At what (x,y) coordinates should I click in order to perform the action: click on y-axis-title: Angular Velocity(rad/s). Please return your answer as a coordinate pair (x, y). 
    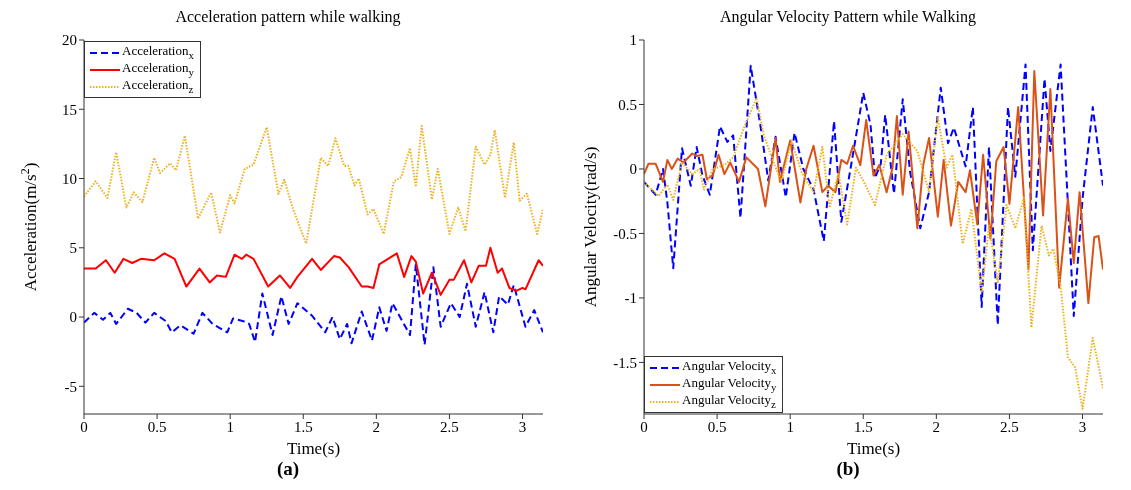
    Looking at the image, I should click on (590, 227).